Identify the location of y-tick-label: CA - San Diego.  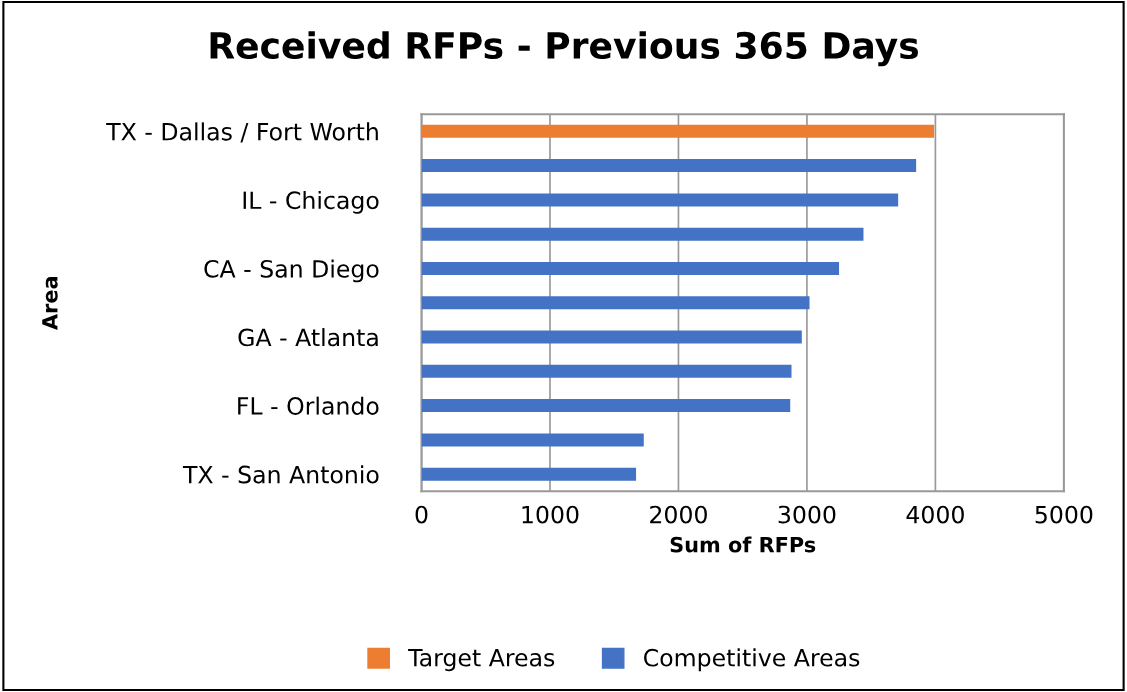
(291, 271).